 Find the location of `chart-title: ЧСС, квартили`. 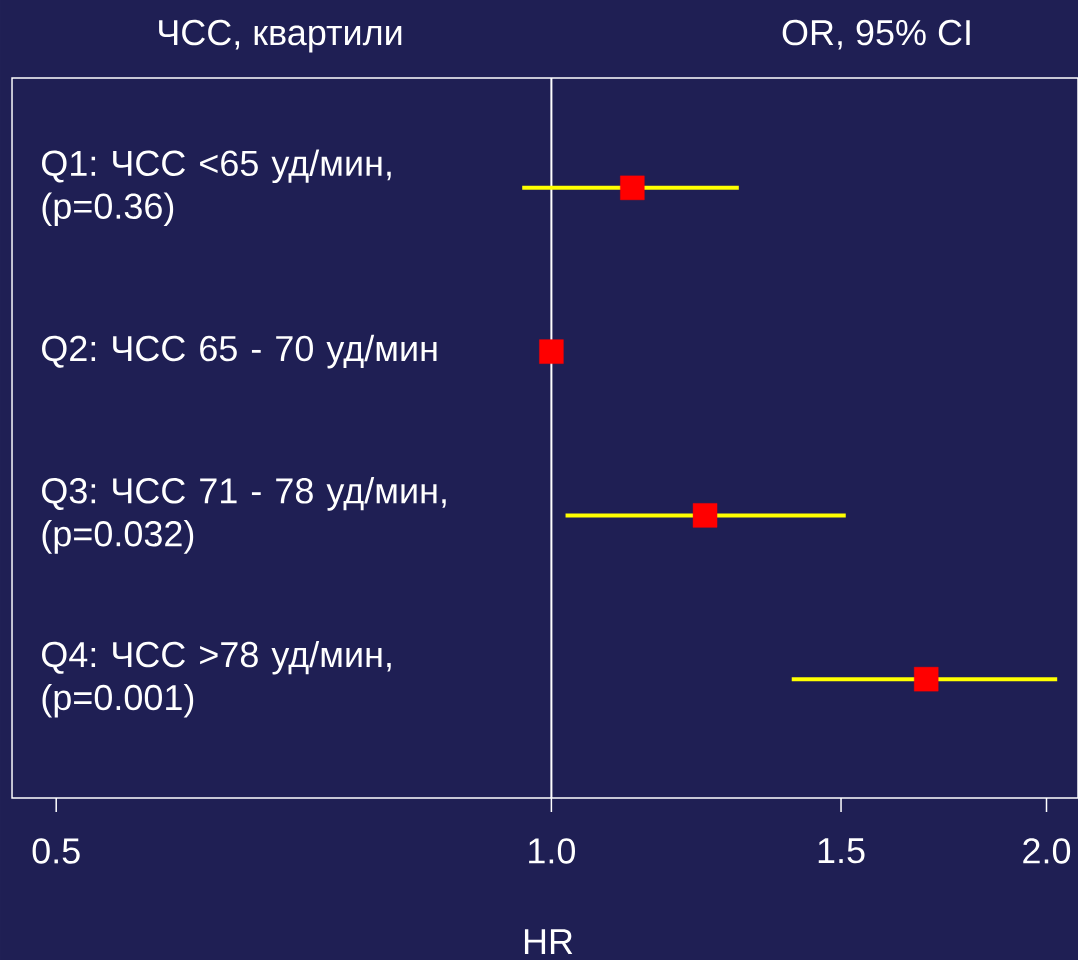

chart-title: ЧСС, квартили is located at coordinates (280, 36).